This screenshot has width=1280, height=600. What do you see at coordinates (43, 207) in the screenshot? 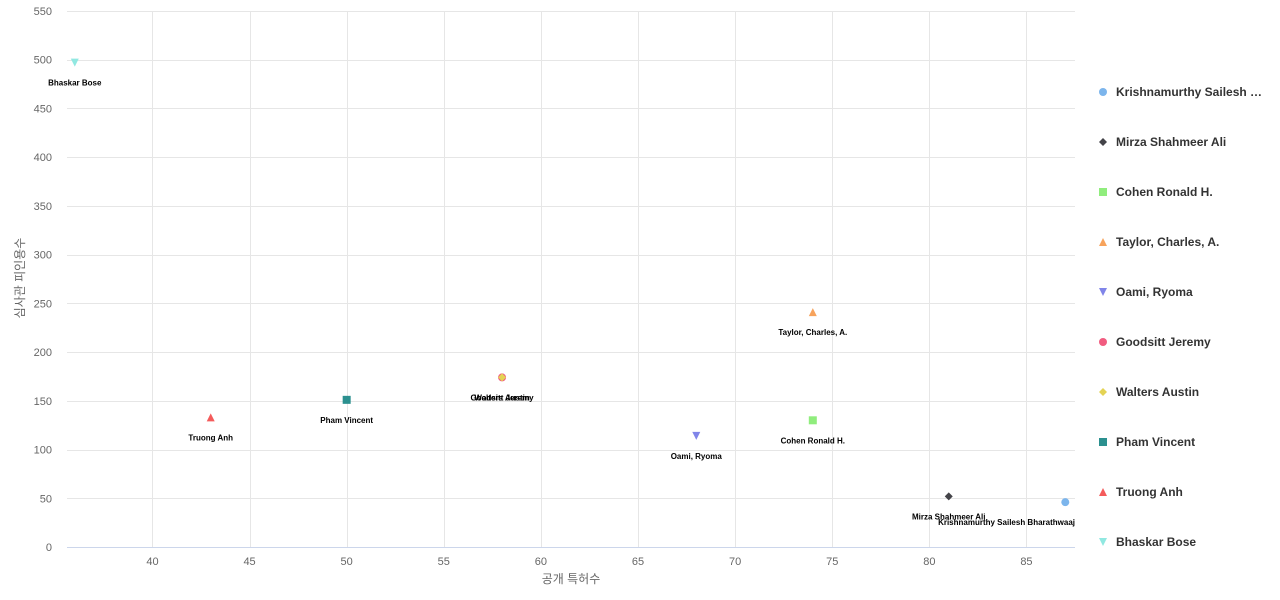
I see `y-tick-label: 350` at bounding box center [43, 207].